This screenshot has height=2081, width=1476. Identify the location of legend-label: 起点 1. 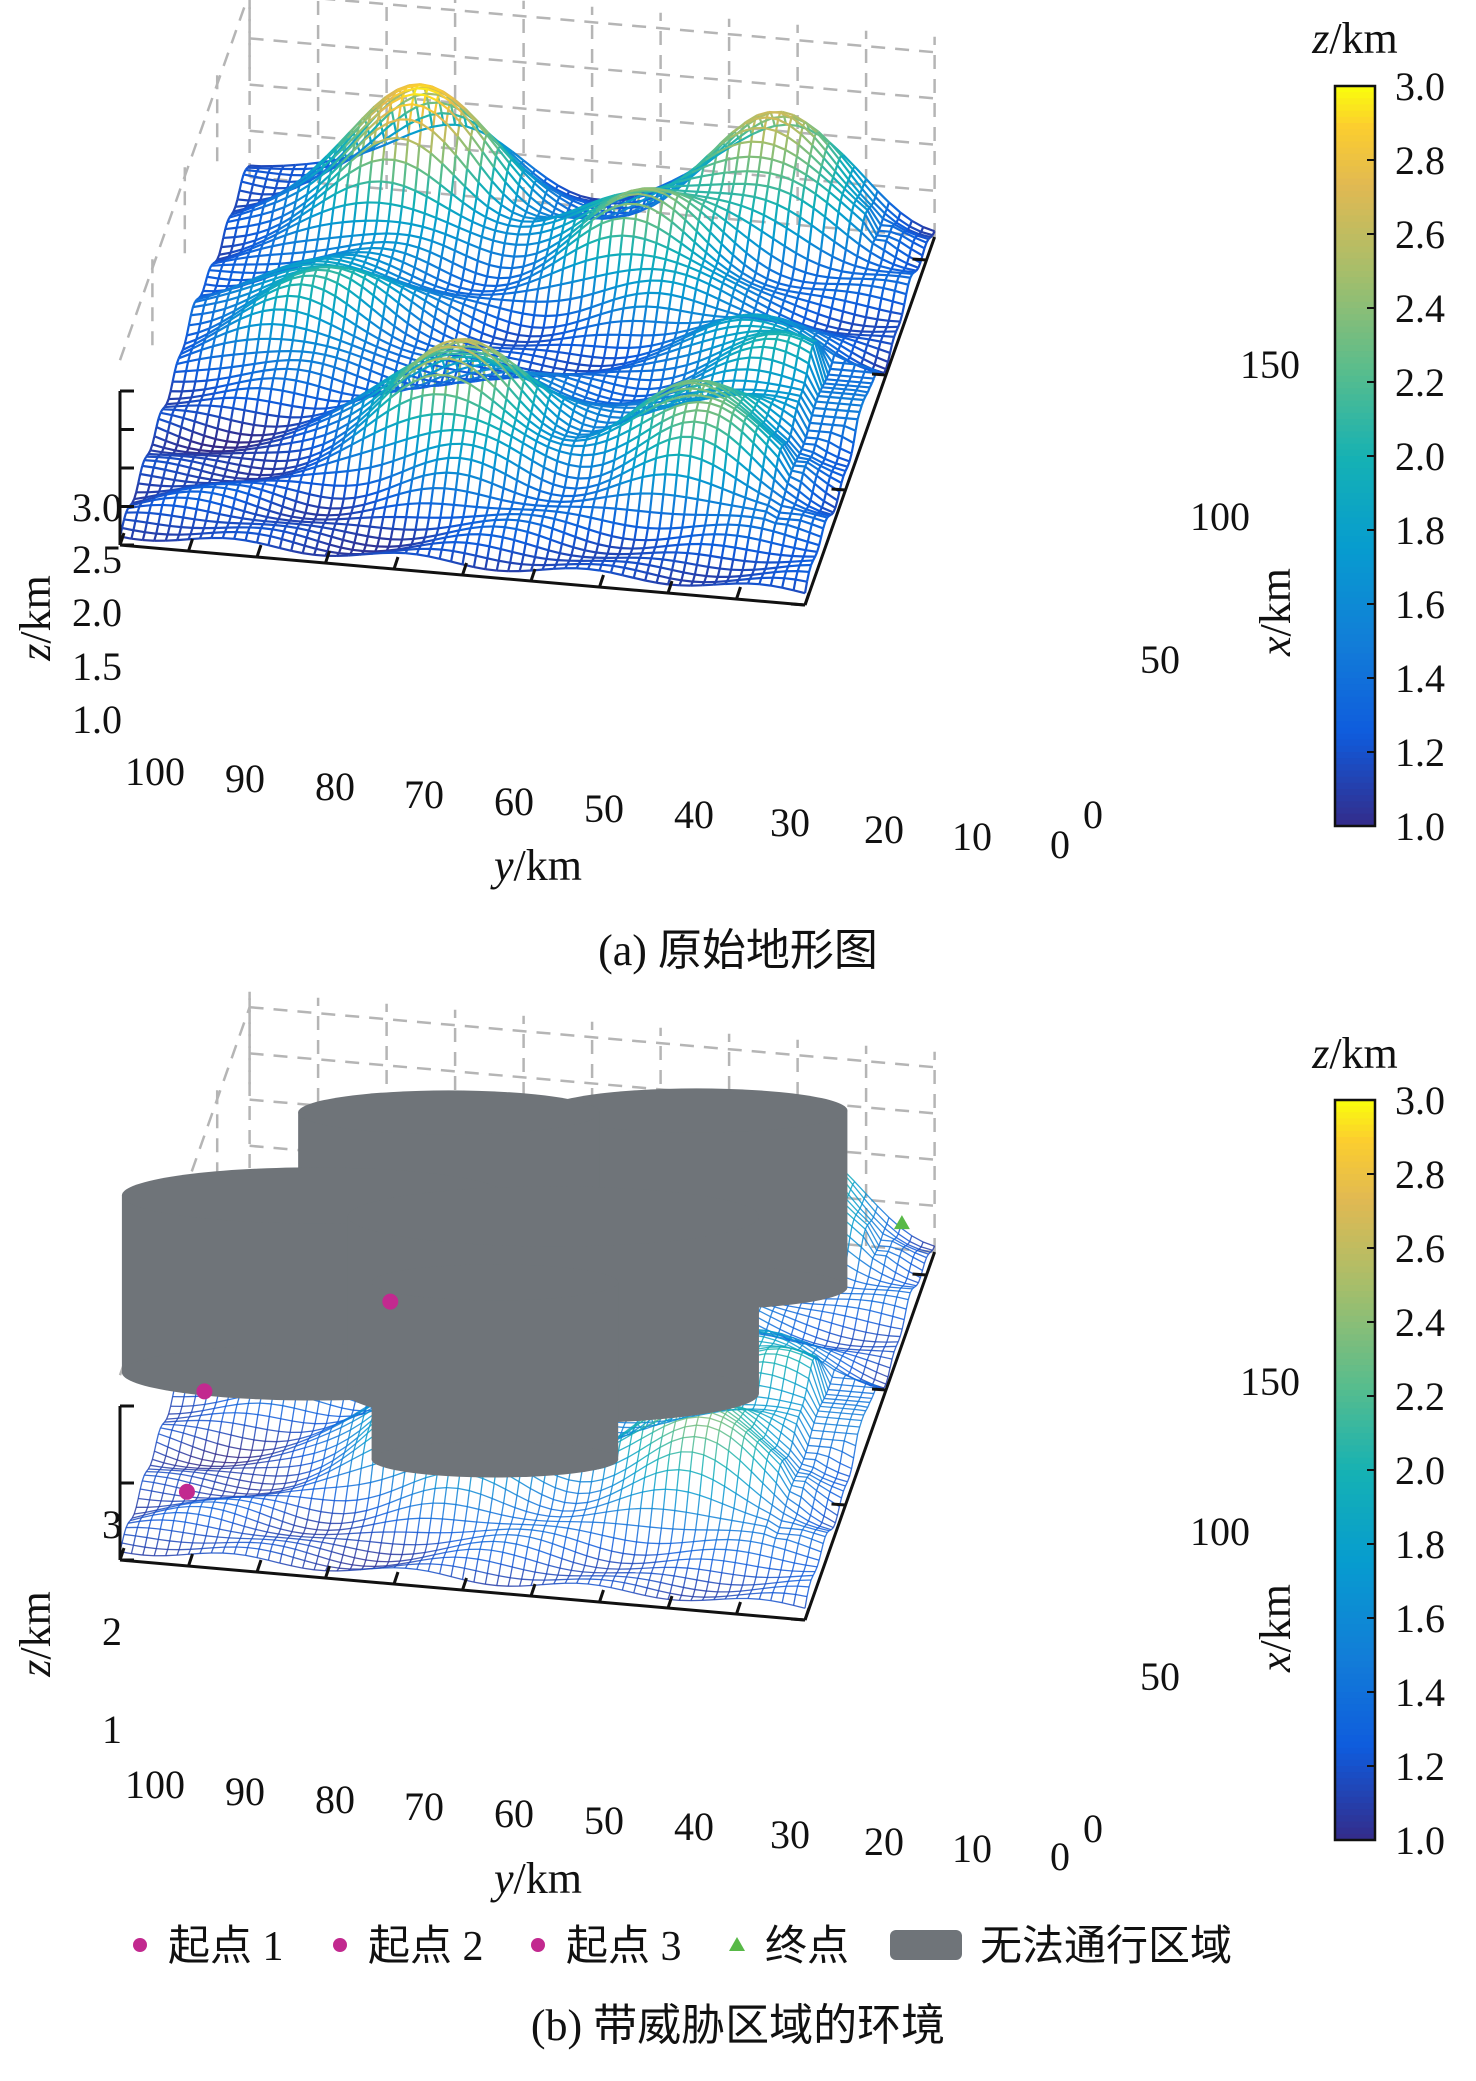
(226, 1947).